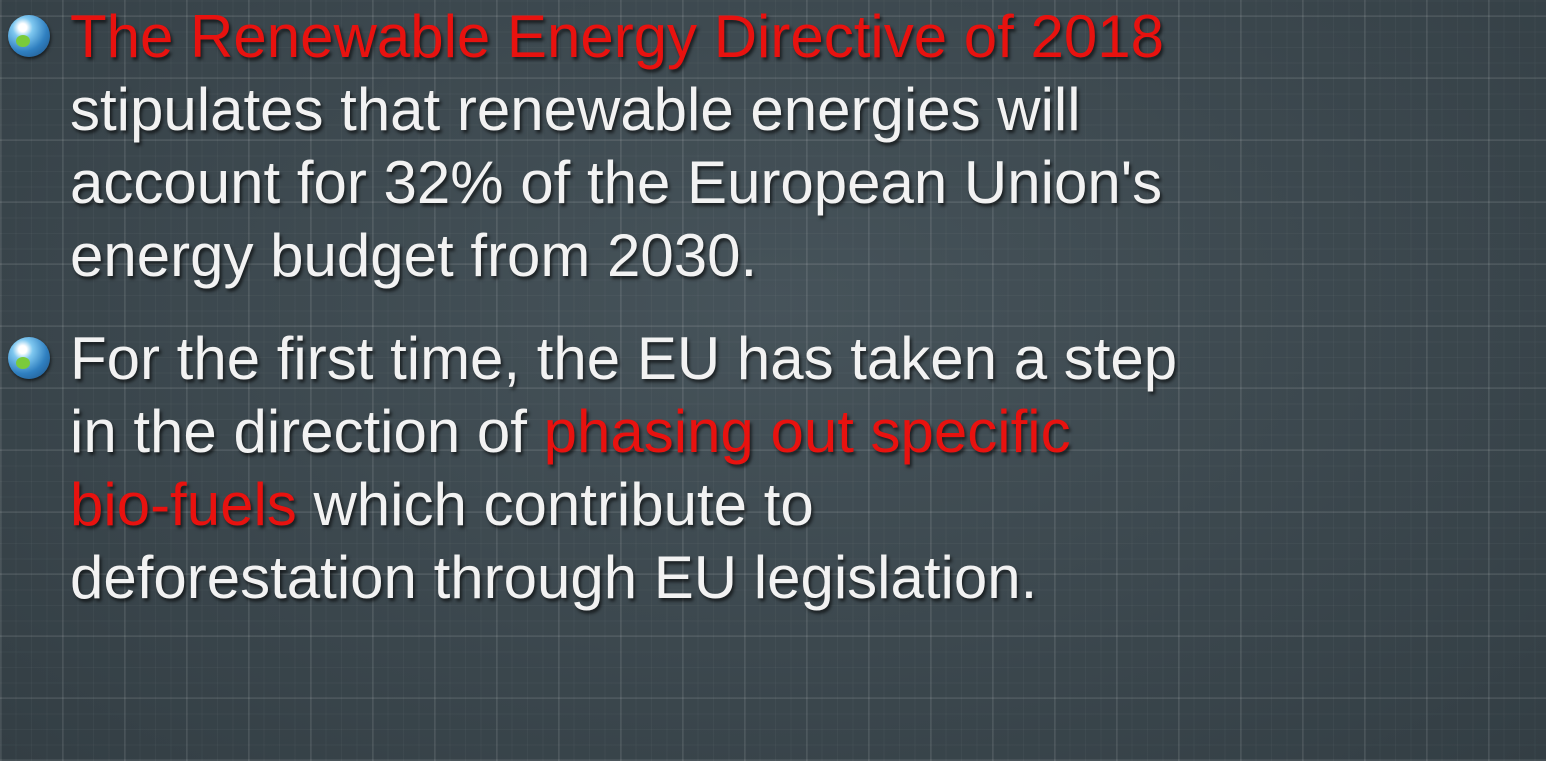 This screenshot has height=761, width=1546. I want to click on highlight-text: phasing out specific, so click(807, 431).